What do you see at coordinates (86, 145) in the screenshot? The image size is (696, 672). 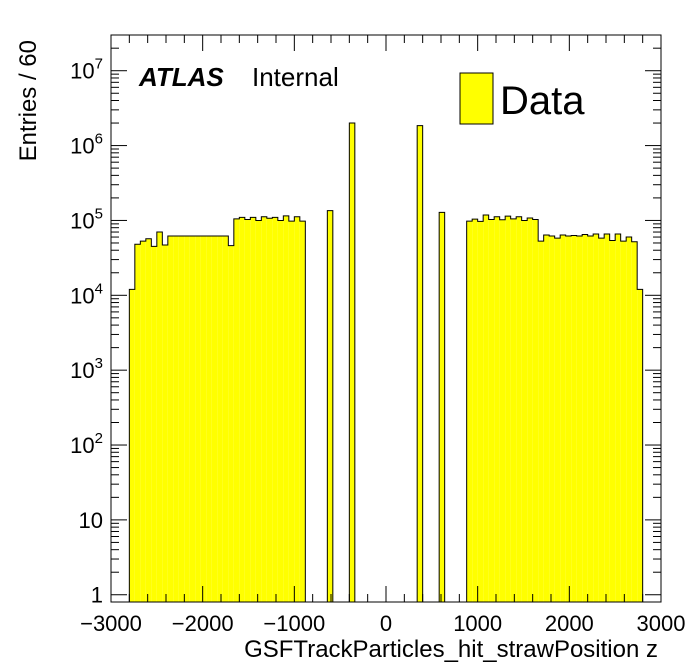 I see `y-tick-label: 10⁶` at bounding box center [86, 145].